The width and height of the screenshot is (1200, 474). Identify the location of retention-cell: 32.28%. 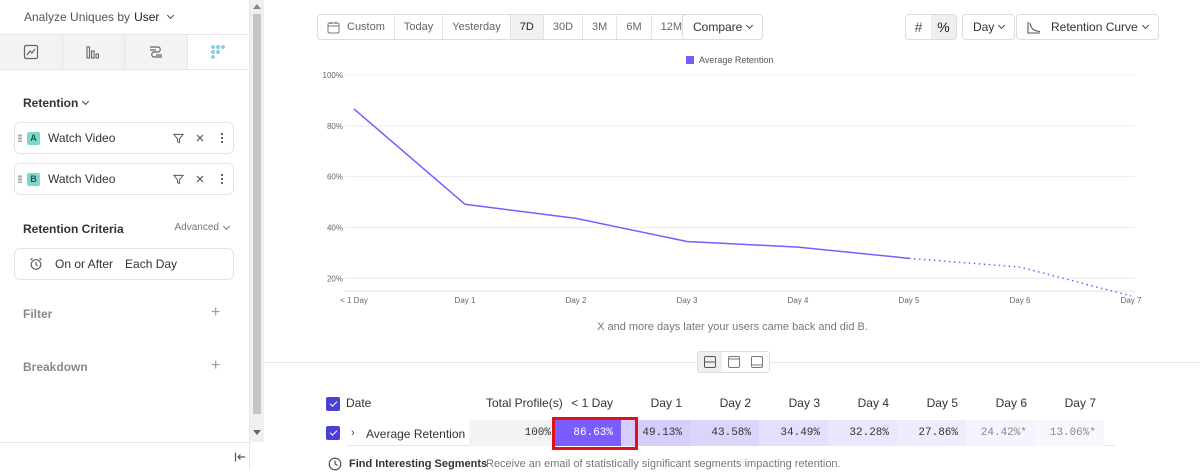
(862, 433).